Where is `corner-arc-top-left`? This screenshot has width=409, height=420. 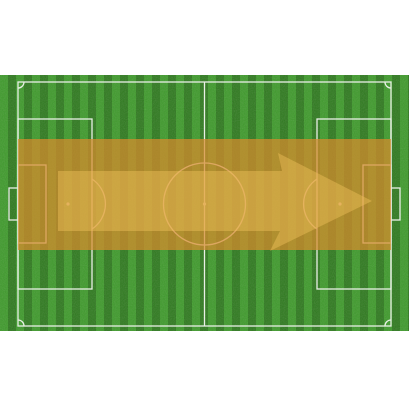 corner-arc-top-left is located at coordinates (21, 85).